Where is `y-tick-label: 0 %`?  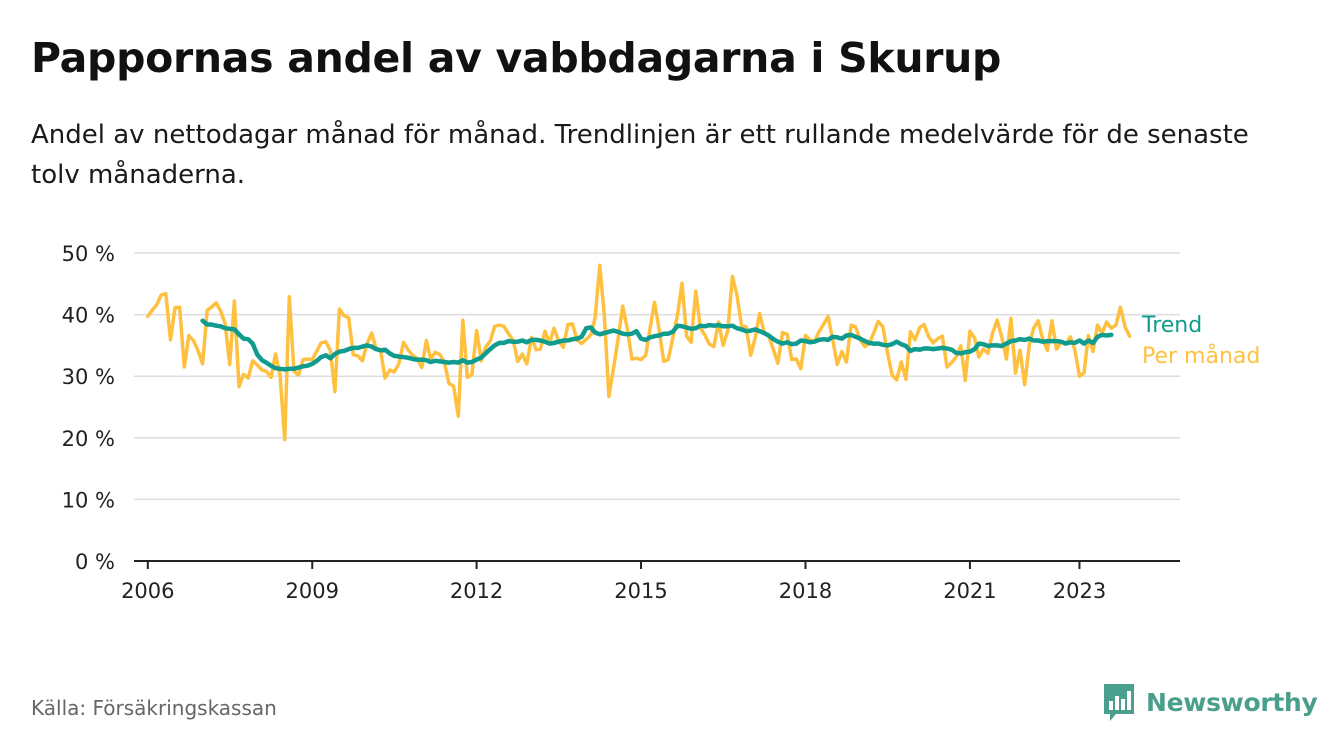
y-tick-label: 0 % is located at coordinates (95, 562).